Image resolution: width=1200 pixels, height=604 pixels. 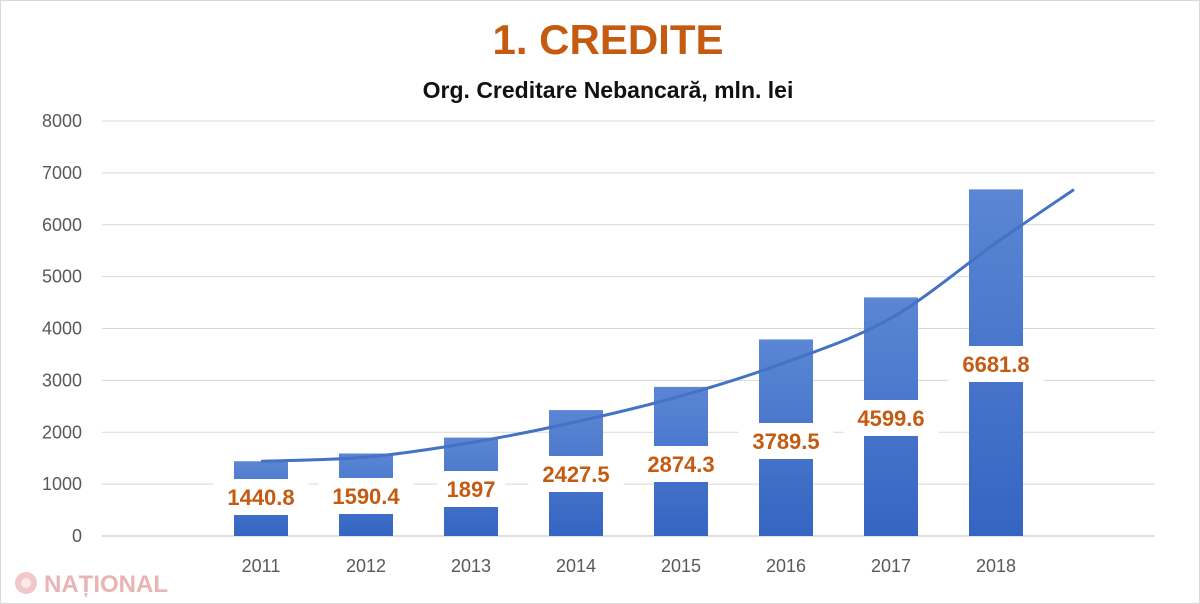 I want to click on x-tick-label: 2015, so click(x=681, y=566).